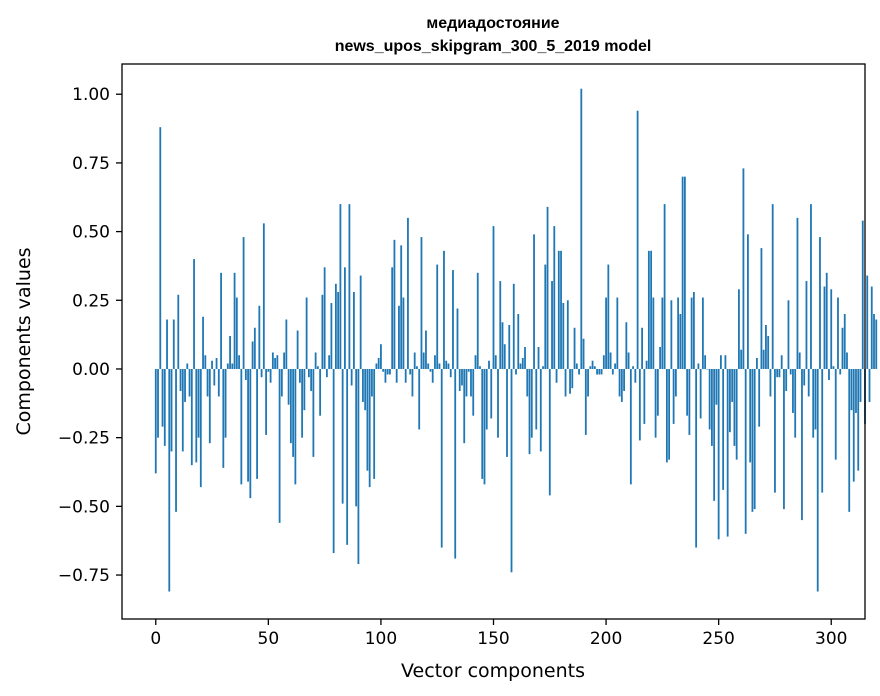  I want to click on x-tick-label: 100, so click(381, 639).